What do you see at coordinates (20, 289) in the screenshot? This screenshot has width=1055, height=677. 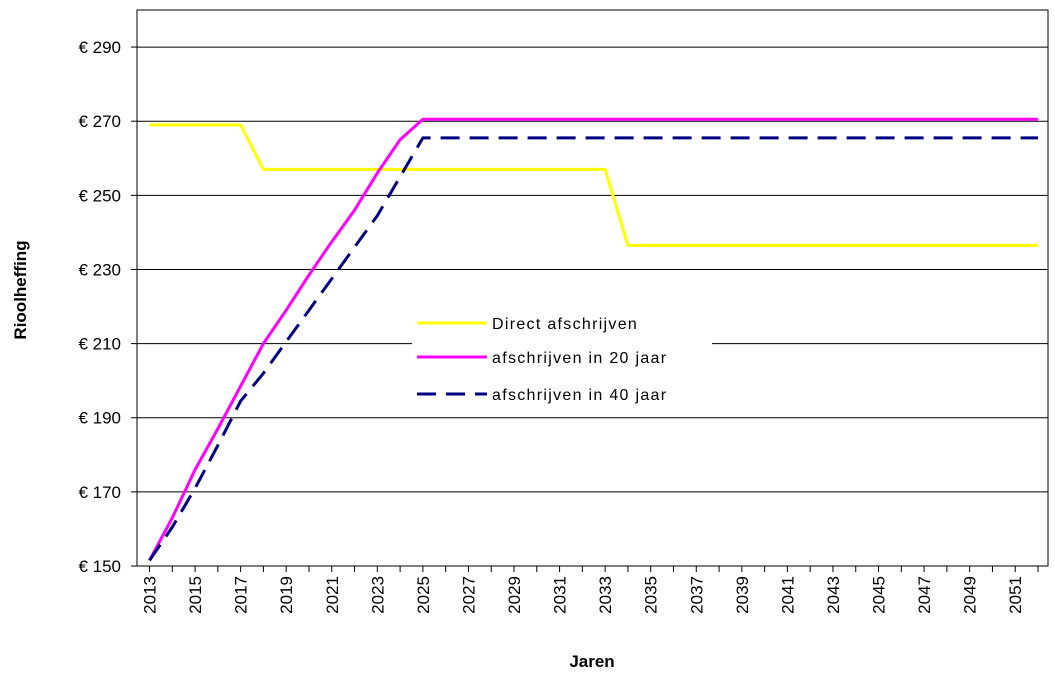 I see `y-axis-label: Rioolheffing` at bounding box center [20, 289].